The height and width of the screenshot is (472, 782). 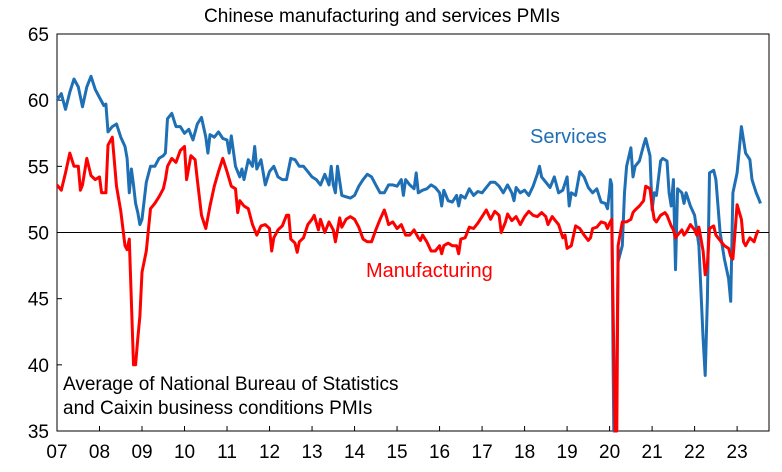 What do you see at coordinates (231, 384) in the screenshot?
I see `annotation-line-1: Average of National Bureau of Statistics` at bounding box center [231, 384].